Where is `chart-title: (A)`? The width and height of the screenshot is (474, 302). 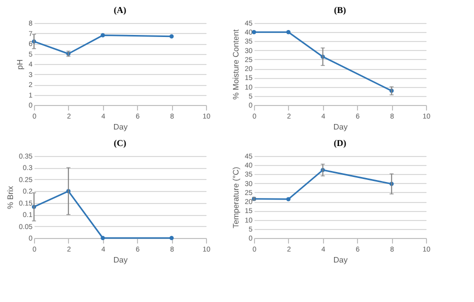 chart-title: (A) is located at coordinates (120, 10).